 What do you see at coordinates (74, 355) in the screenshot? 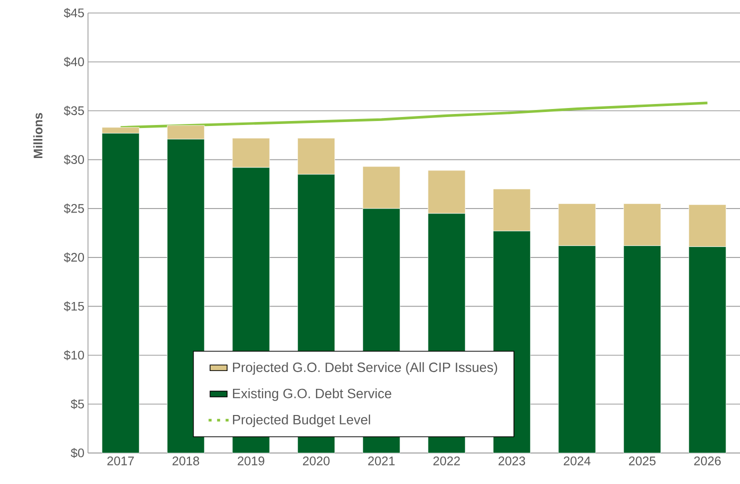
I see `y-tick-label: $10` at bounding box center [74, 355].